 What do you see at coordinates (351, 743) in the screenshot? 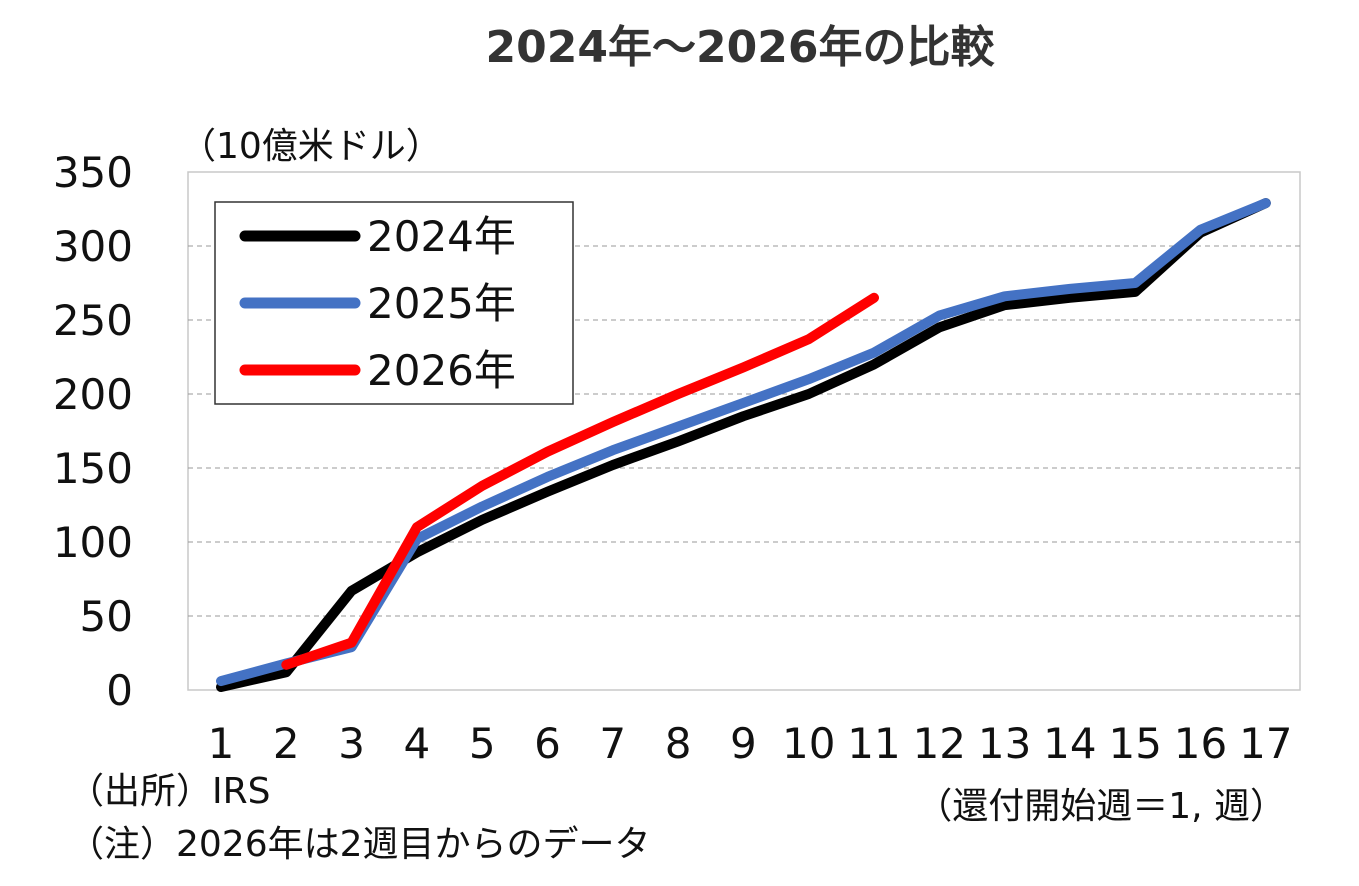
I see `x-tick-label: 3` at bounding box center [351, 743].